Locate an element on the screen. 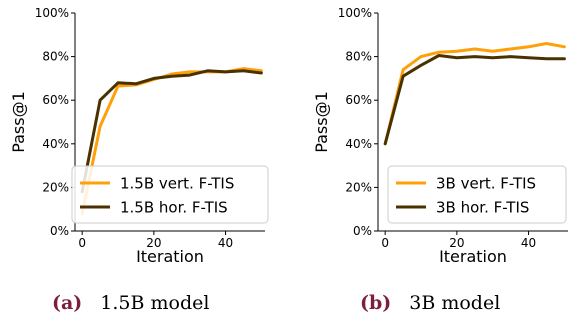  chart-1-x-axis-label: Iteration is located at coordinates (170, 256).